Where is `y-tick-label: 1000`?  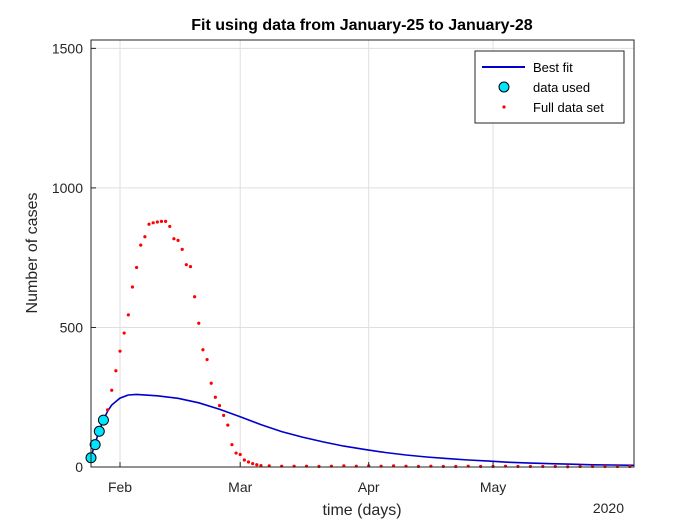
y-tick-label: 1000 is located at coordinates (67, 188).